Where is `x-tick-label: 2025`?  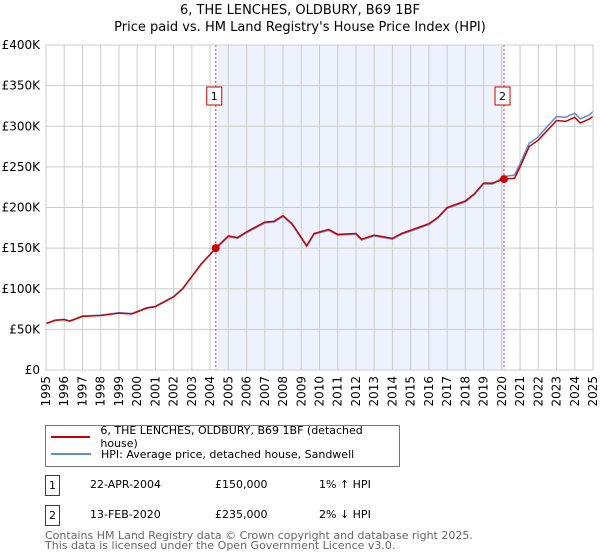
x-tick-label: 2025 is located at coordinates (593, 391).